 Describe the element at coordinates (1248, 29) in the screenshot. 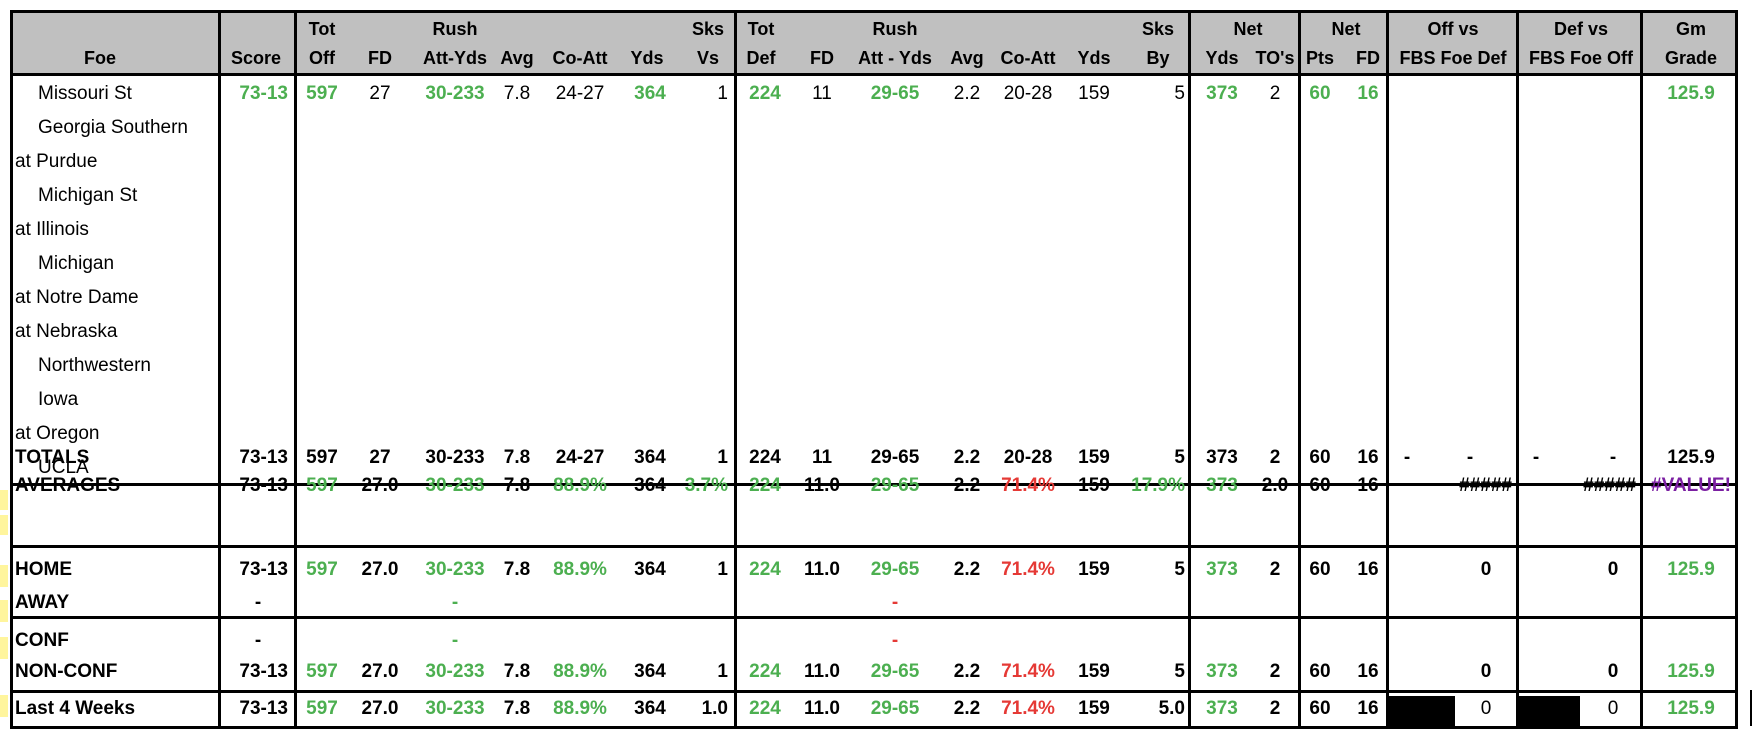

I see `header-top-label: Net` at that location.